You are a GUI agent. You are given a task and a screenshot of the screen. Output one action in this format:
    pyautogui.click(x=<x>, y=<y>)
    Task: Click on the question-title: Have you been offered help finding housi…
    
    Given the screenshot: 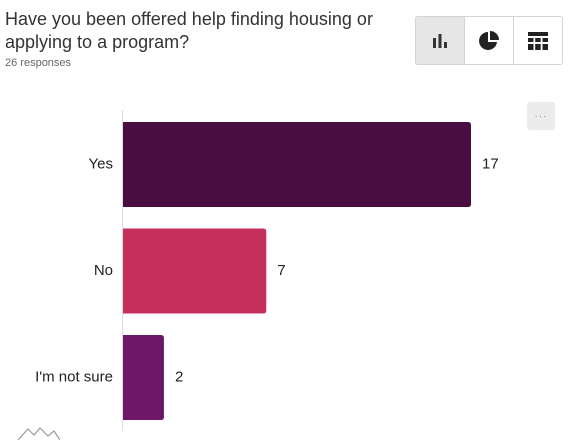 What is the action you would take?
    pyautogui.click(x=189, y=30)
    